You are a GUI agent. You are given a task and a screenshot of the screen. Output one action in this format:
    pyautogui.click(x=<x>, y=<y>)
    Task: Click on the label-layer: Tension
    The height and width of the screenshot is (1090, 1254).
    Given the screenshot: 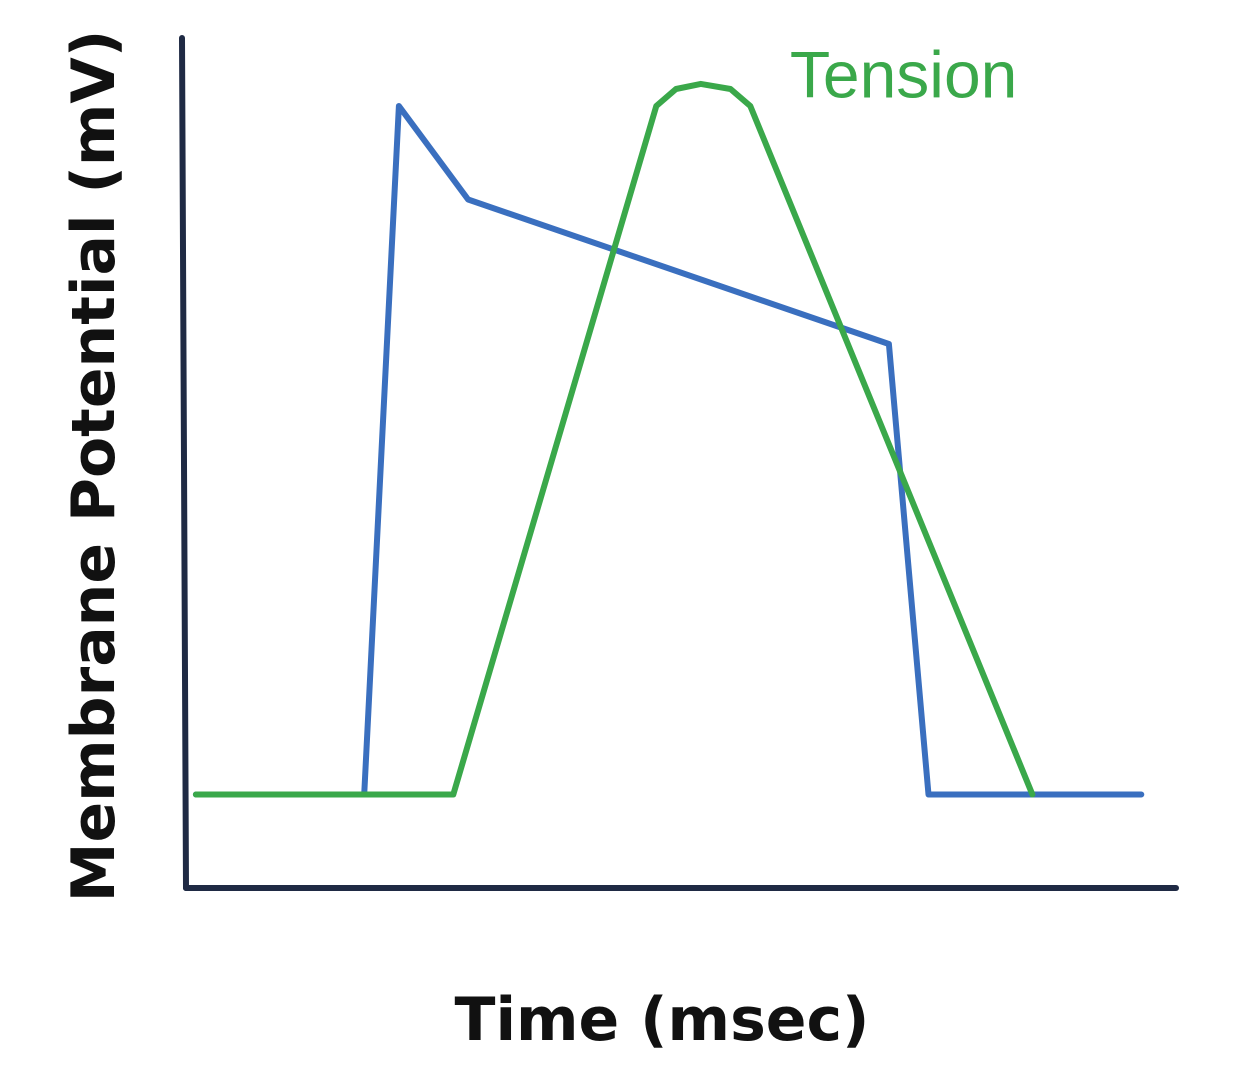 What is the action you would take?
    pyautogui.click(x=904, y=75)
    